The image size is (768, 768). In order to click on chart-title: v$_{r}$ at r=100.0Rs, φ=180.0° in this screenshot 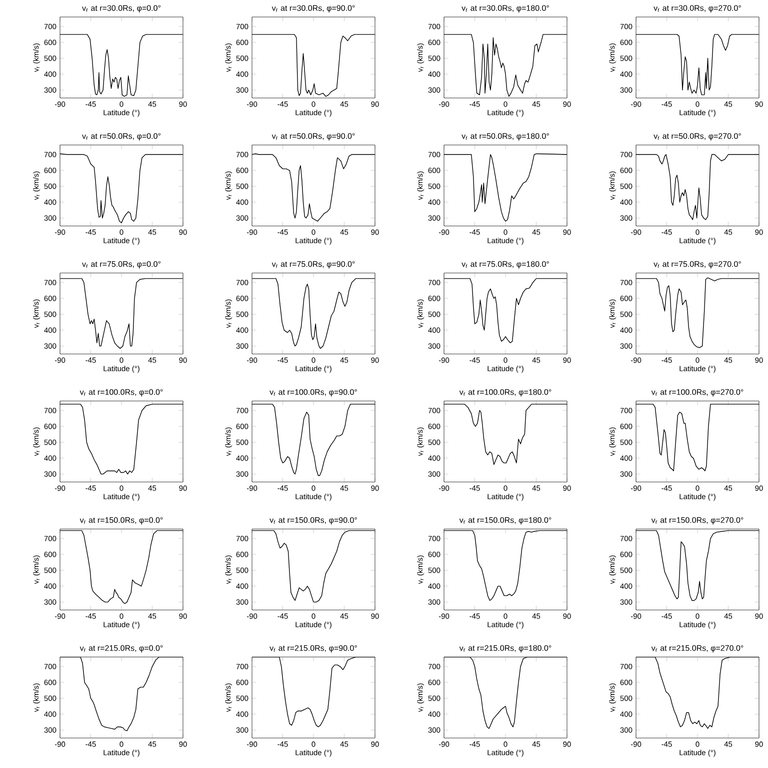, I will do `click(505, 392)`.